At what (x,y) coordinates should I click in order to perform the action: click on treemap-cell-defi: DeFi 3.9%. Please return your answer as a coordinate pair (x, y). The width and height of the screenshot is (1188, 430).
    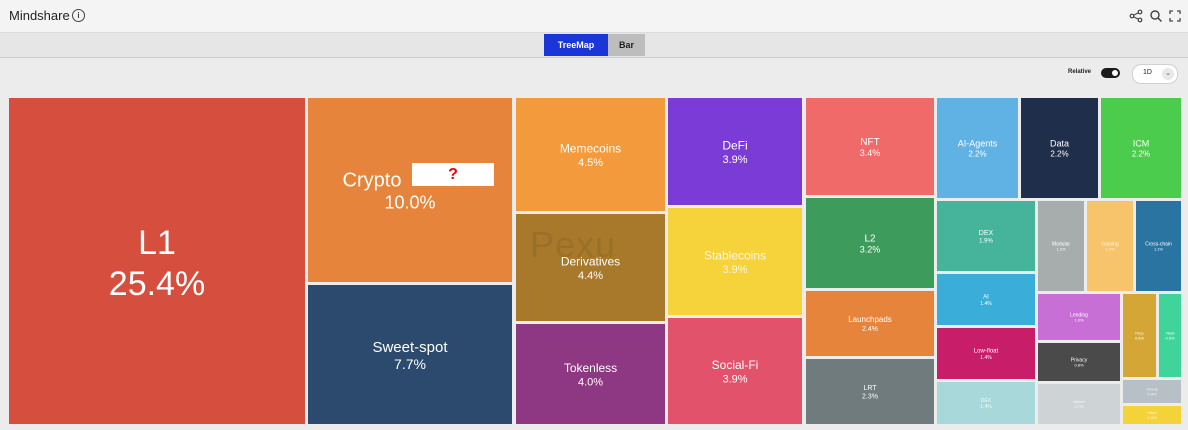
    Looking at the image, I should click on (735, 151).